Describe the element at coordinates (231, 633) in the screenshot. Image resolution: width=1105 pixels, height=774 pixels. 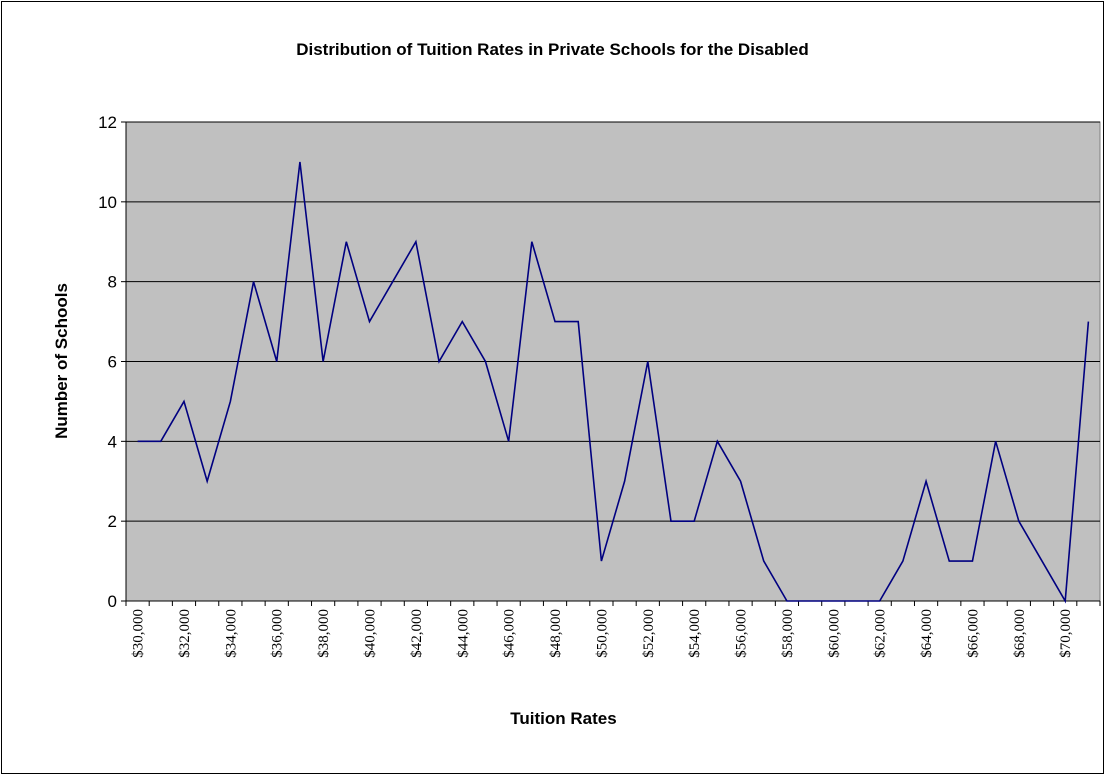
I see `x-tick-label: $34,000` at that location.